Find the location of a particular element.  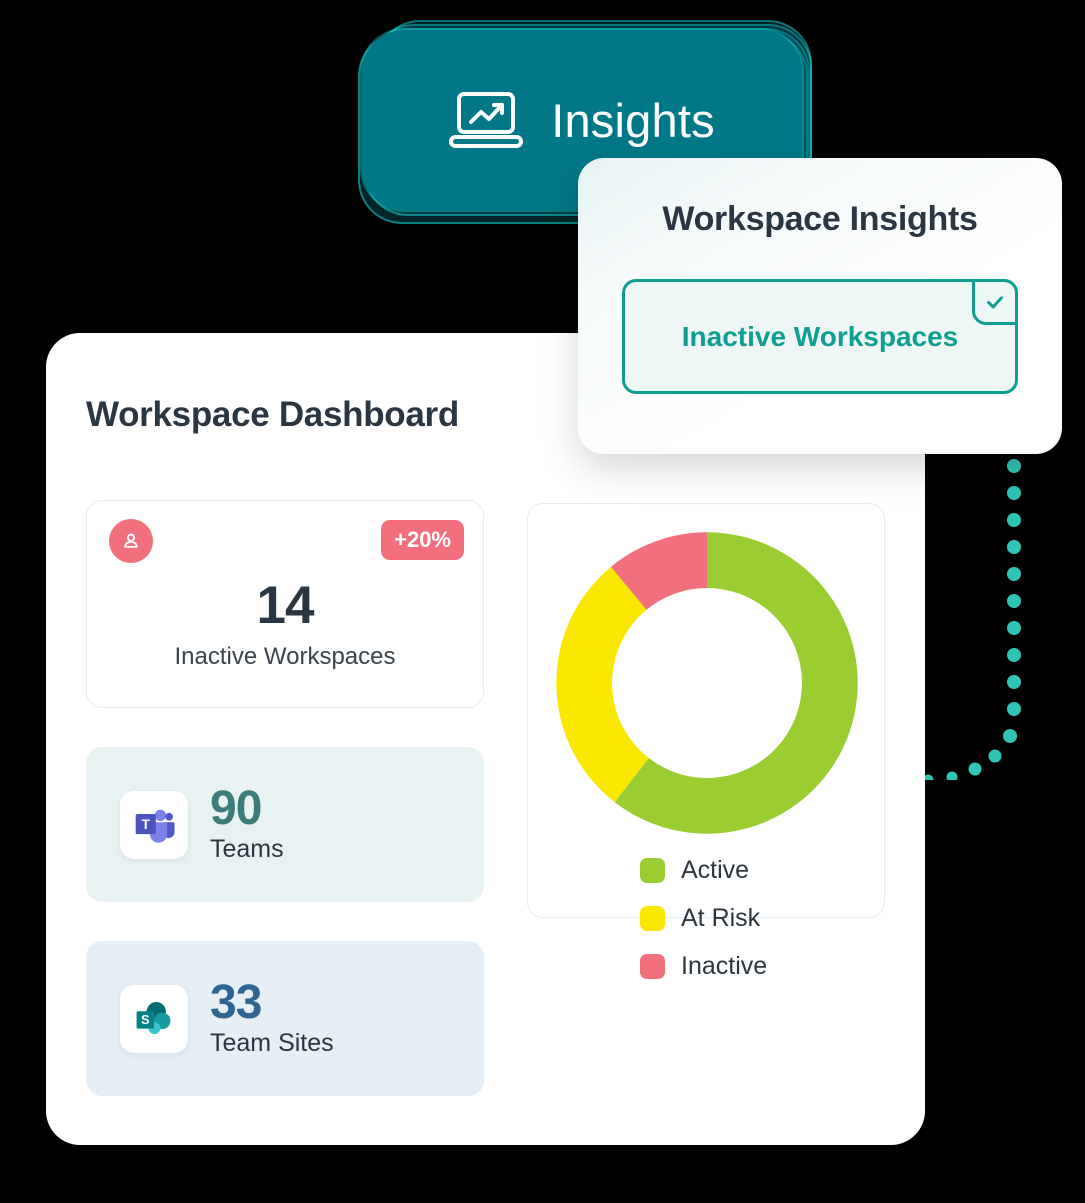

teams-count: 90 is located at coordinates (236, 808).